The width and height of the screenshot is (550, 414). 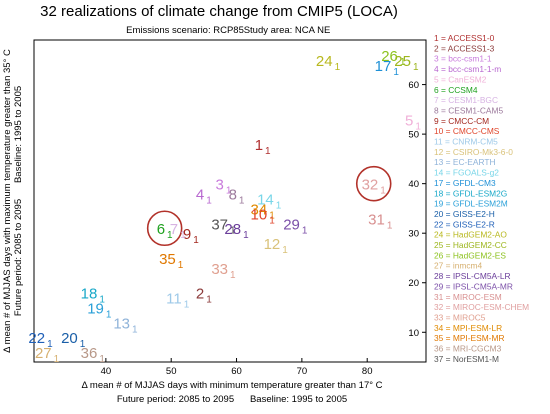 What do you see at coordinates (460, 79) in the screenshot?
I see `legend-entry: 5 = CanESM2` at bounding box center [460, 79].